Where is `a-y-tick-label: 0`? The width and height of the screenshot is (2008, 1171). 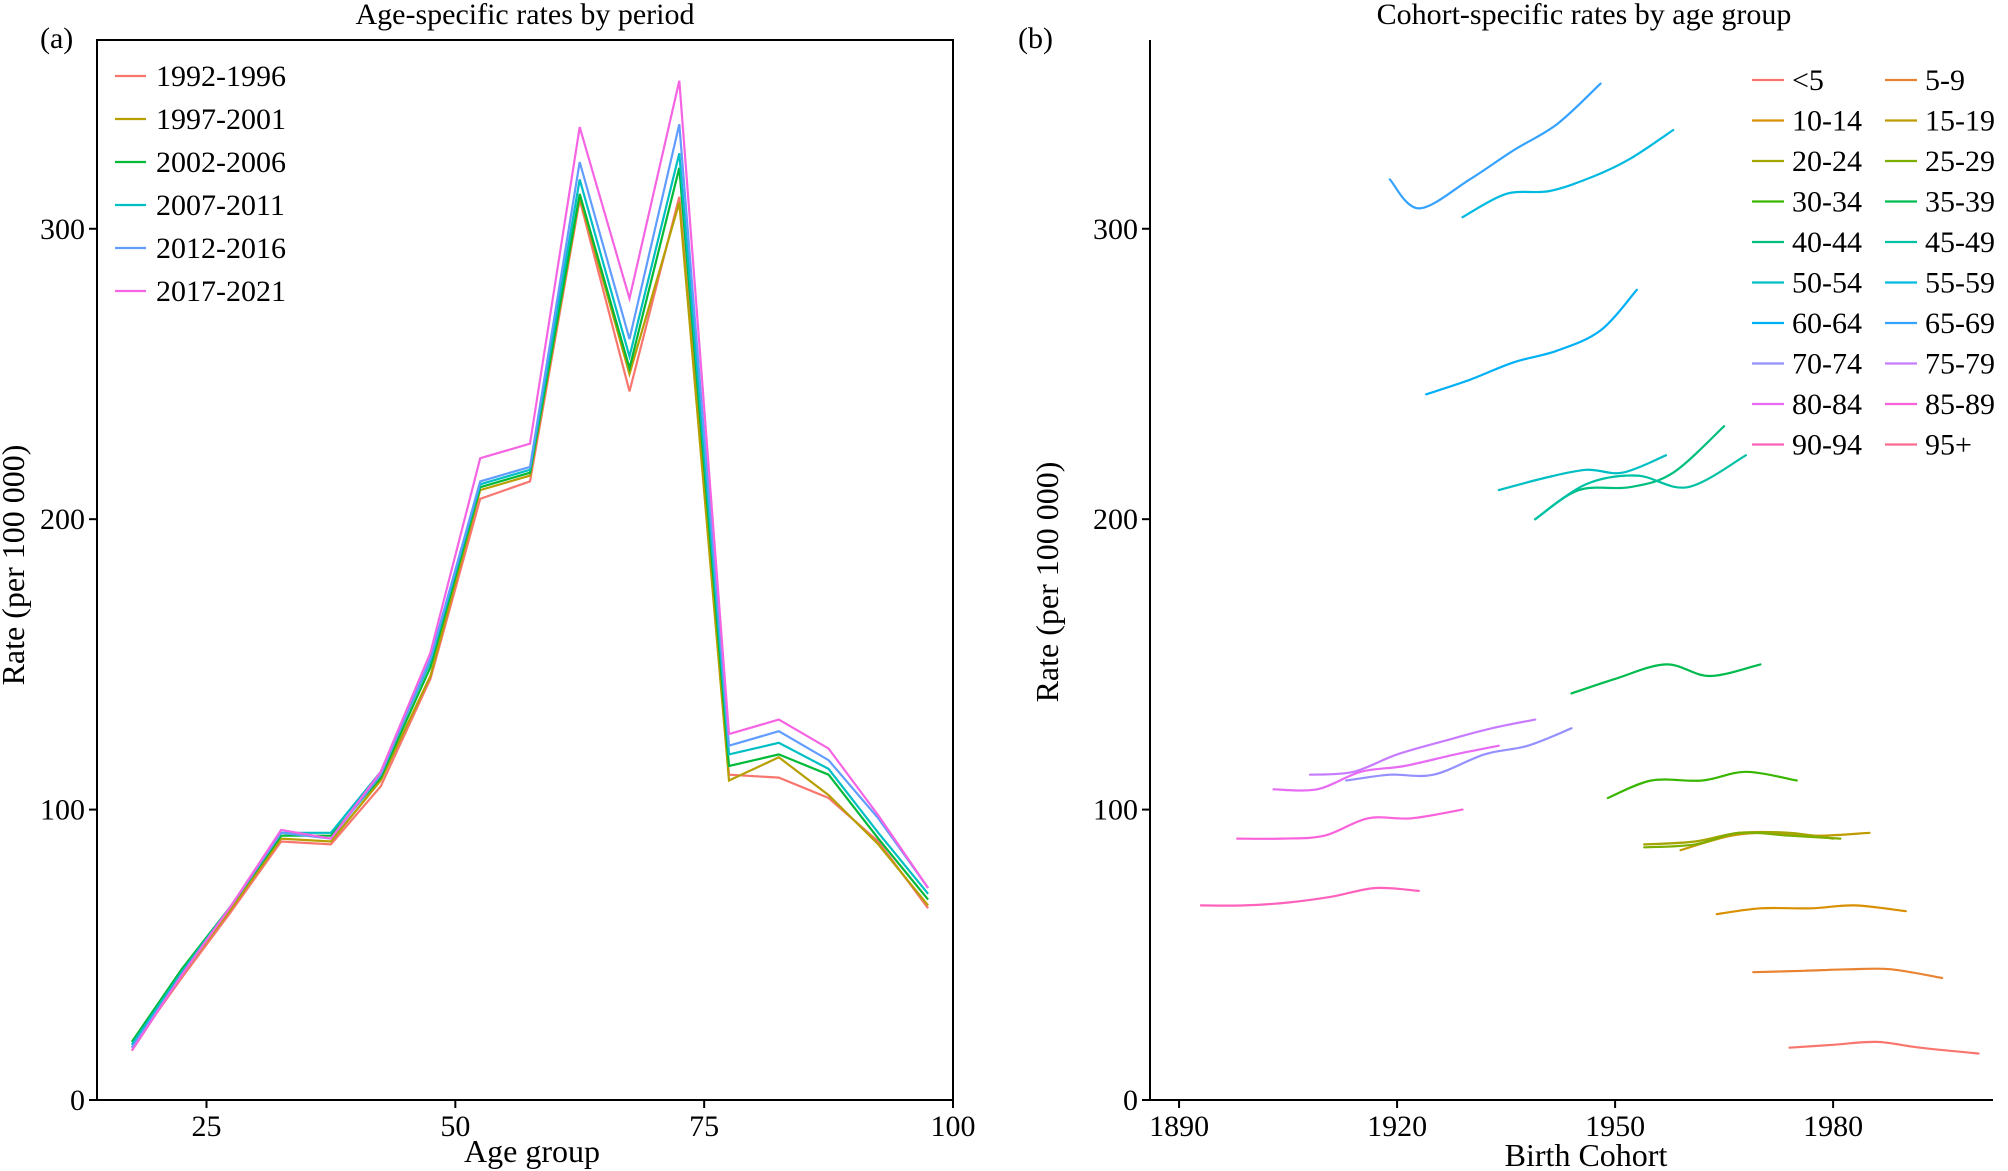 a-y-tick-label: 0 is located at coordinates (77, 1100).